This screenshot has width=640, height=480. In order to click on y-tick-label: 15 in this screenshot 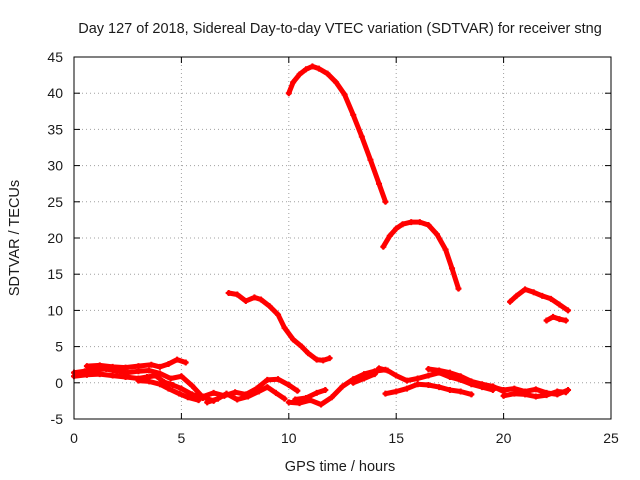, I will do `click(55, 274)`.